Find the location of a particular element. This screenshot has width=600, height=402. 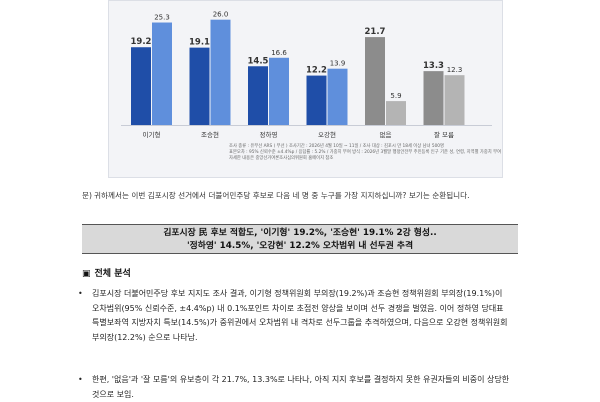

data-label: 26.0 is located at coordinates (221, 15).